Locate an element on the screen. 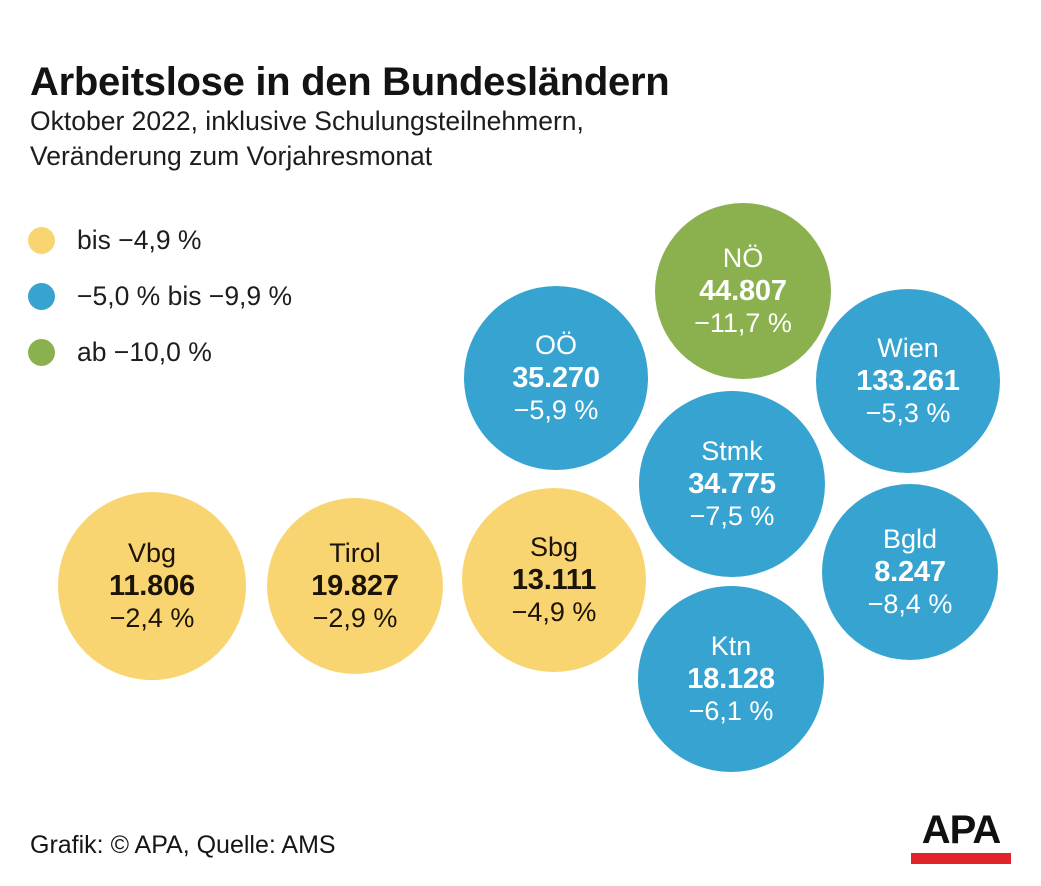 The image size is (1041, 886). bubble-stmk: Stmk 34.775 −7,5 % is located at coordinates (732, 484).